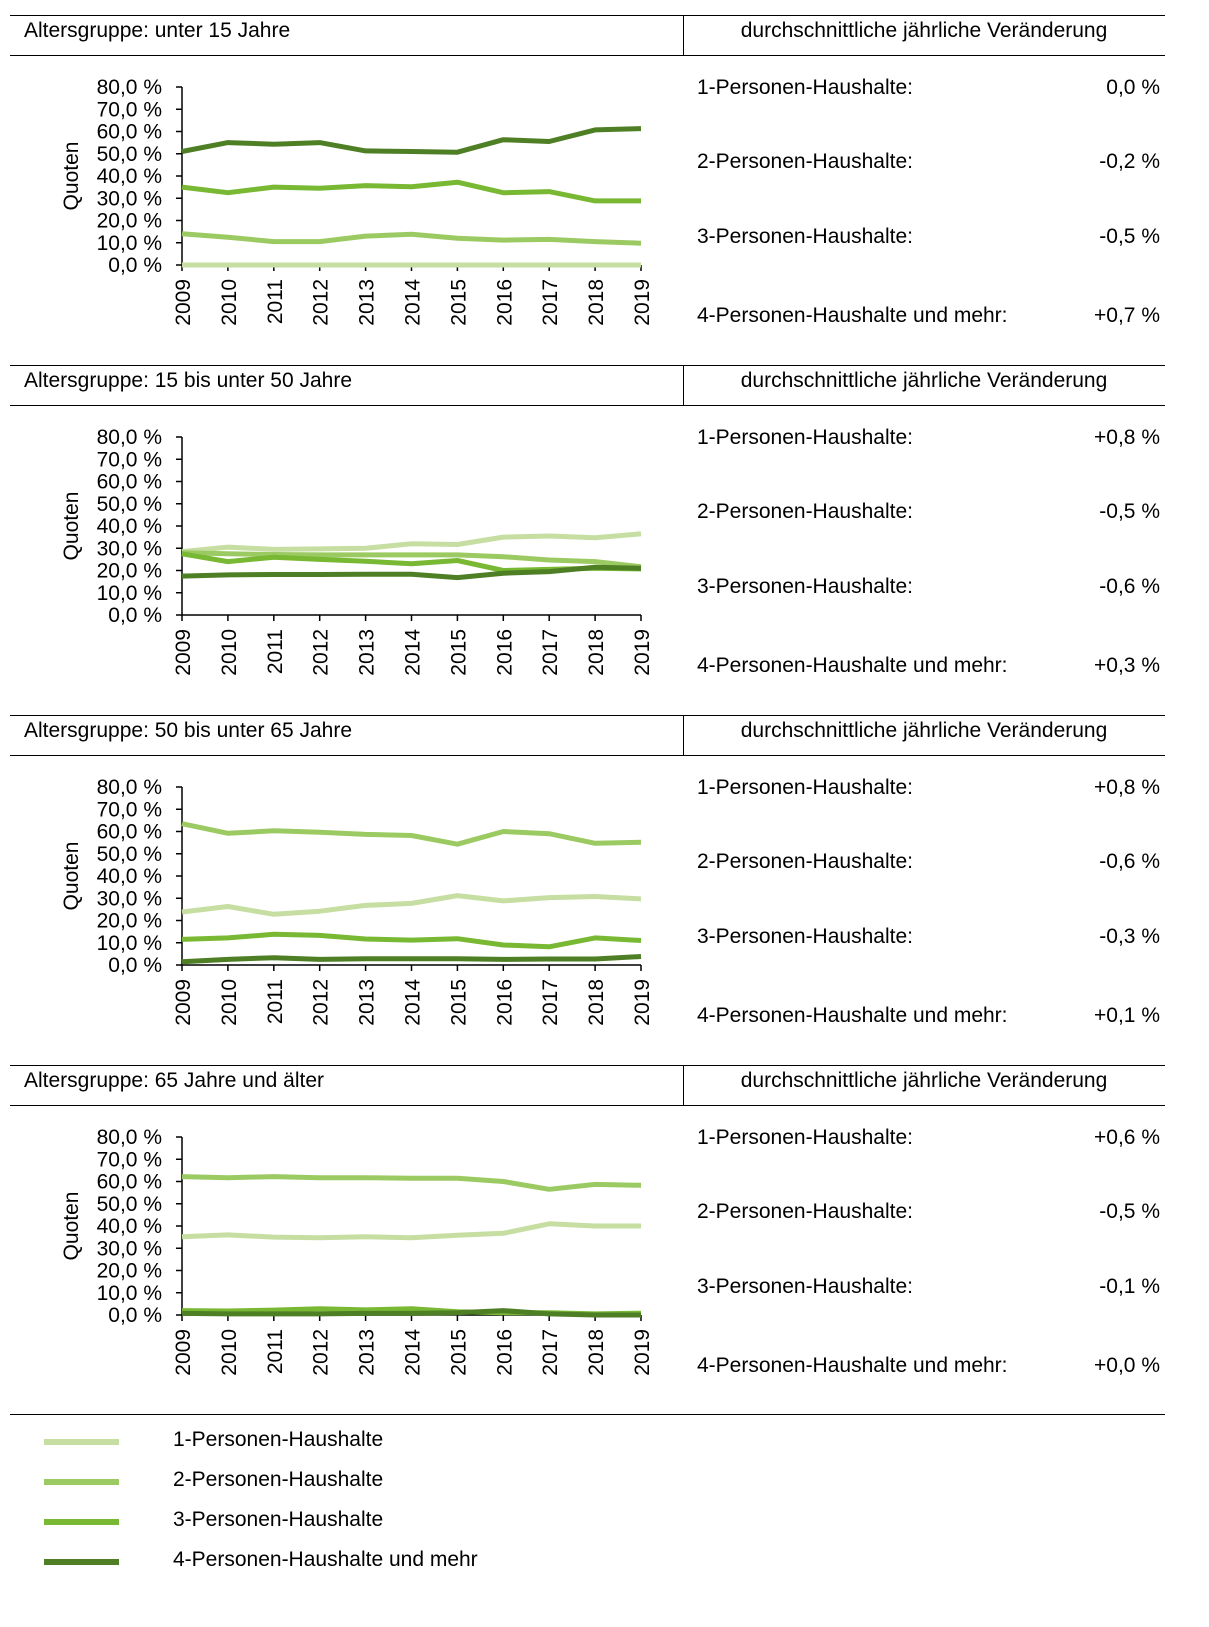 The height and width of the screenshot is (1627, 1209). Describe the element at coordinates (174, 1080) in the screenshot. I see `panel-title: Altersgruppe: 65 Jahre und älter` at that location.